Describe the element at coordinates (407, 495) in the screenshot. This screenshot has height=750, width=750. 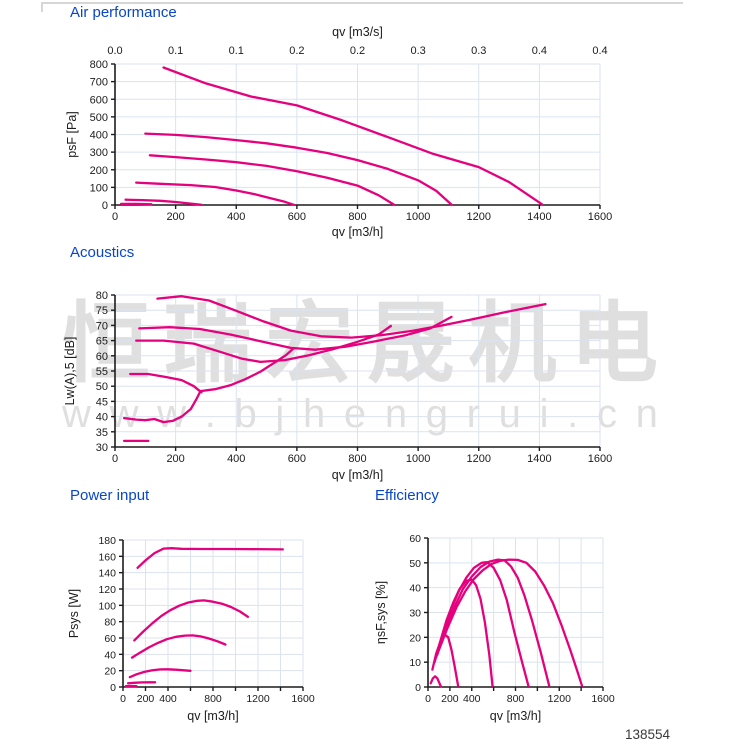
I see `efficiency-title: Efficiency` at that location.